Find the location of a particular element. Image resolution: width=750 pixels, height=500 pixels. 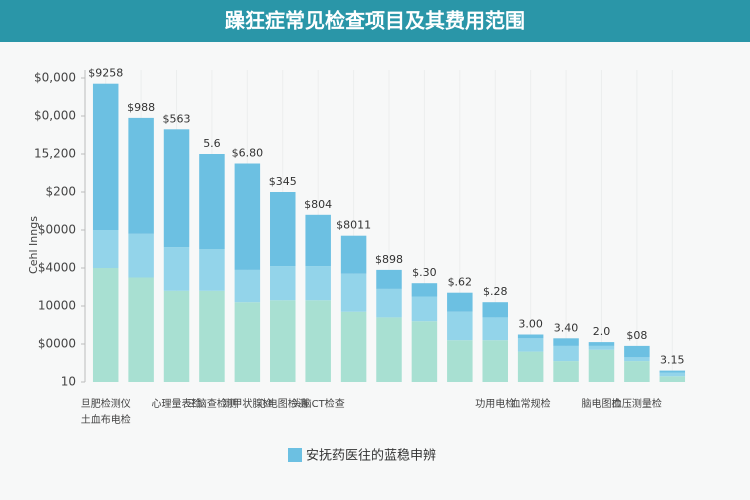

y-axis-title: Cehl Inngs is located at coordinates (33, 245).